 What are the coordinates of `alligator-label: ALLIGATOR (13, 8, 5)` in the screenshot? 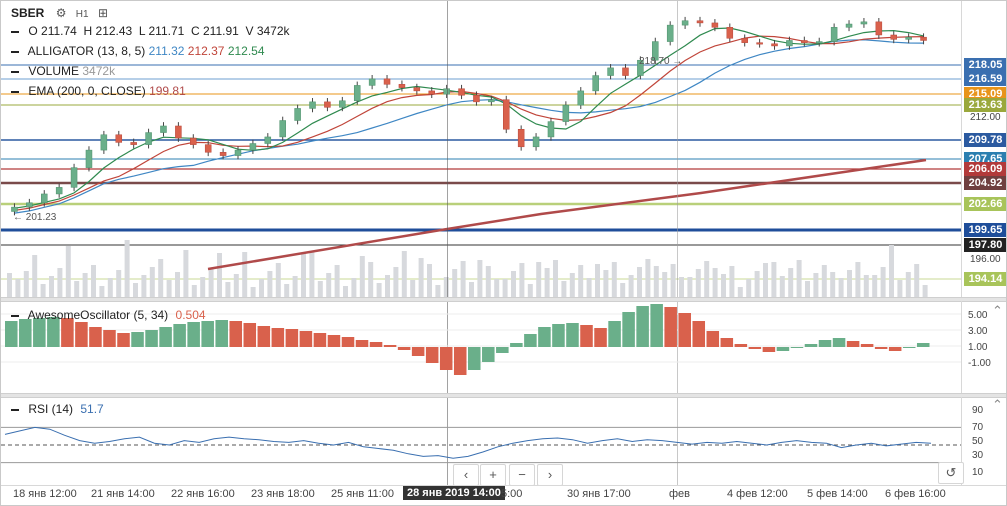 It's located at (86, 51).